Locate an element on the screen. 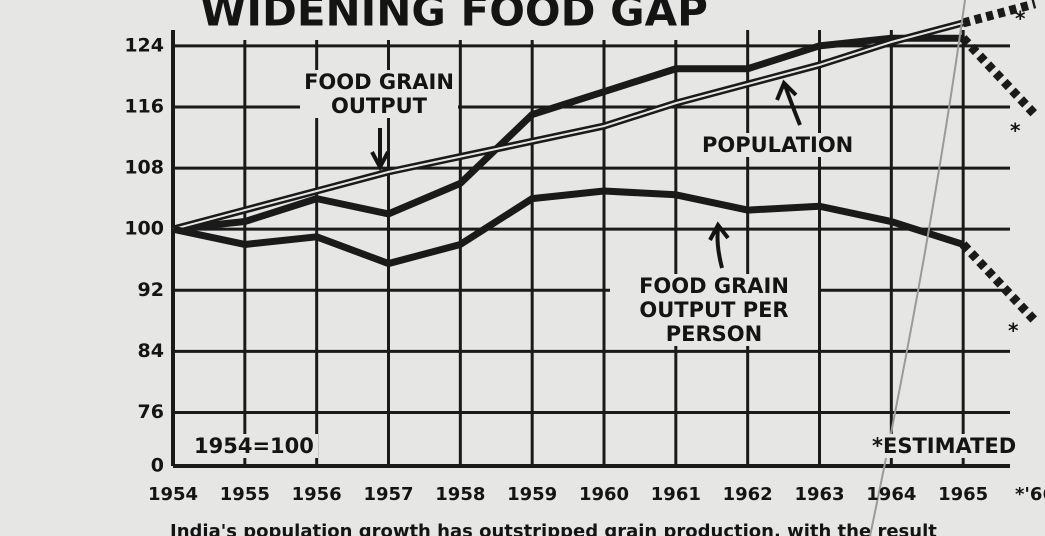 The width and height of the screenshot is (1045, 536). x-tick-label: 1964 is located at coordinates (891, 494).